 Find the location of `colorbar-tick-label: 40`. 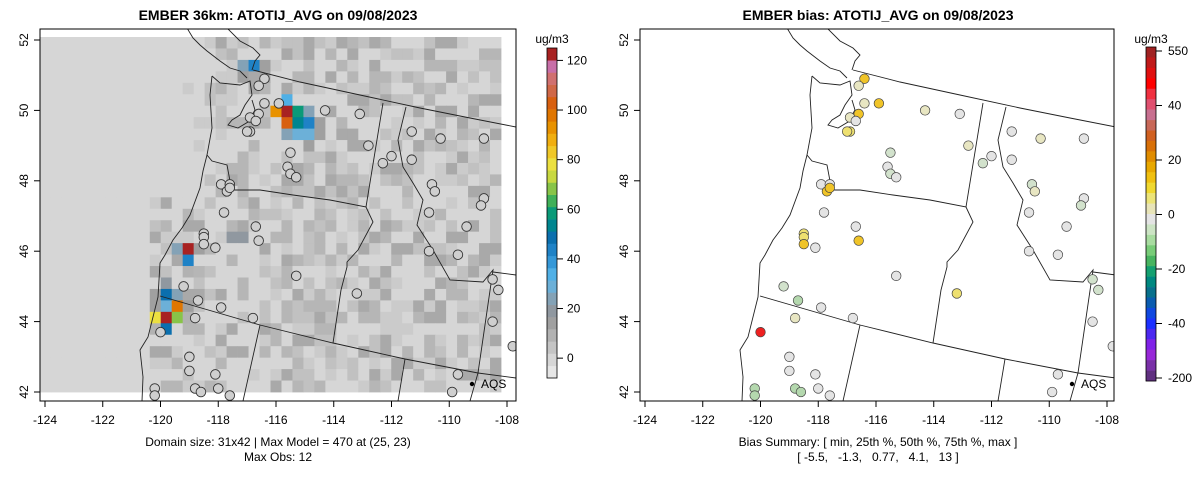

colorbar-tick-label: 40 is located at coordinates (1175, 106).